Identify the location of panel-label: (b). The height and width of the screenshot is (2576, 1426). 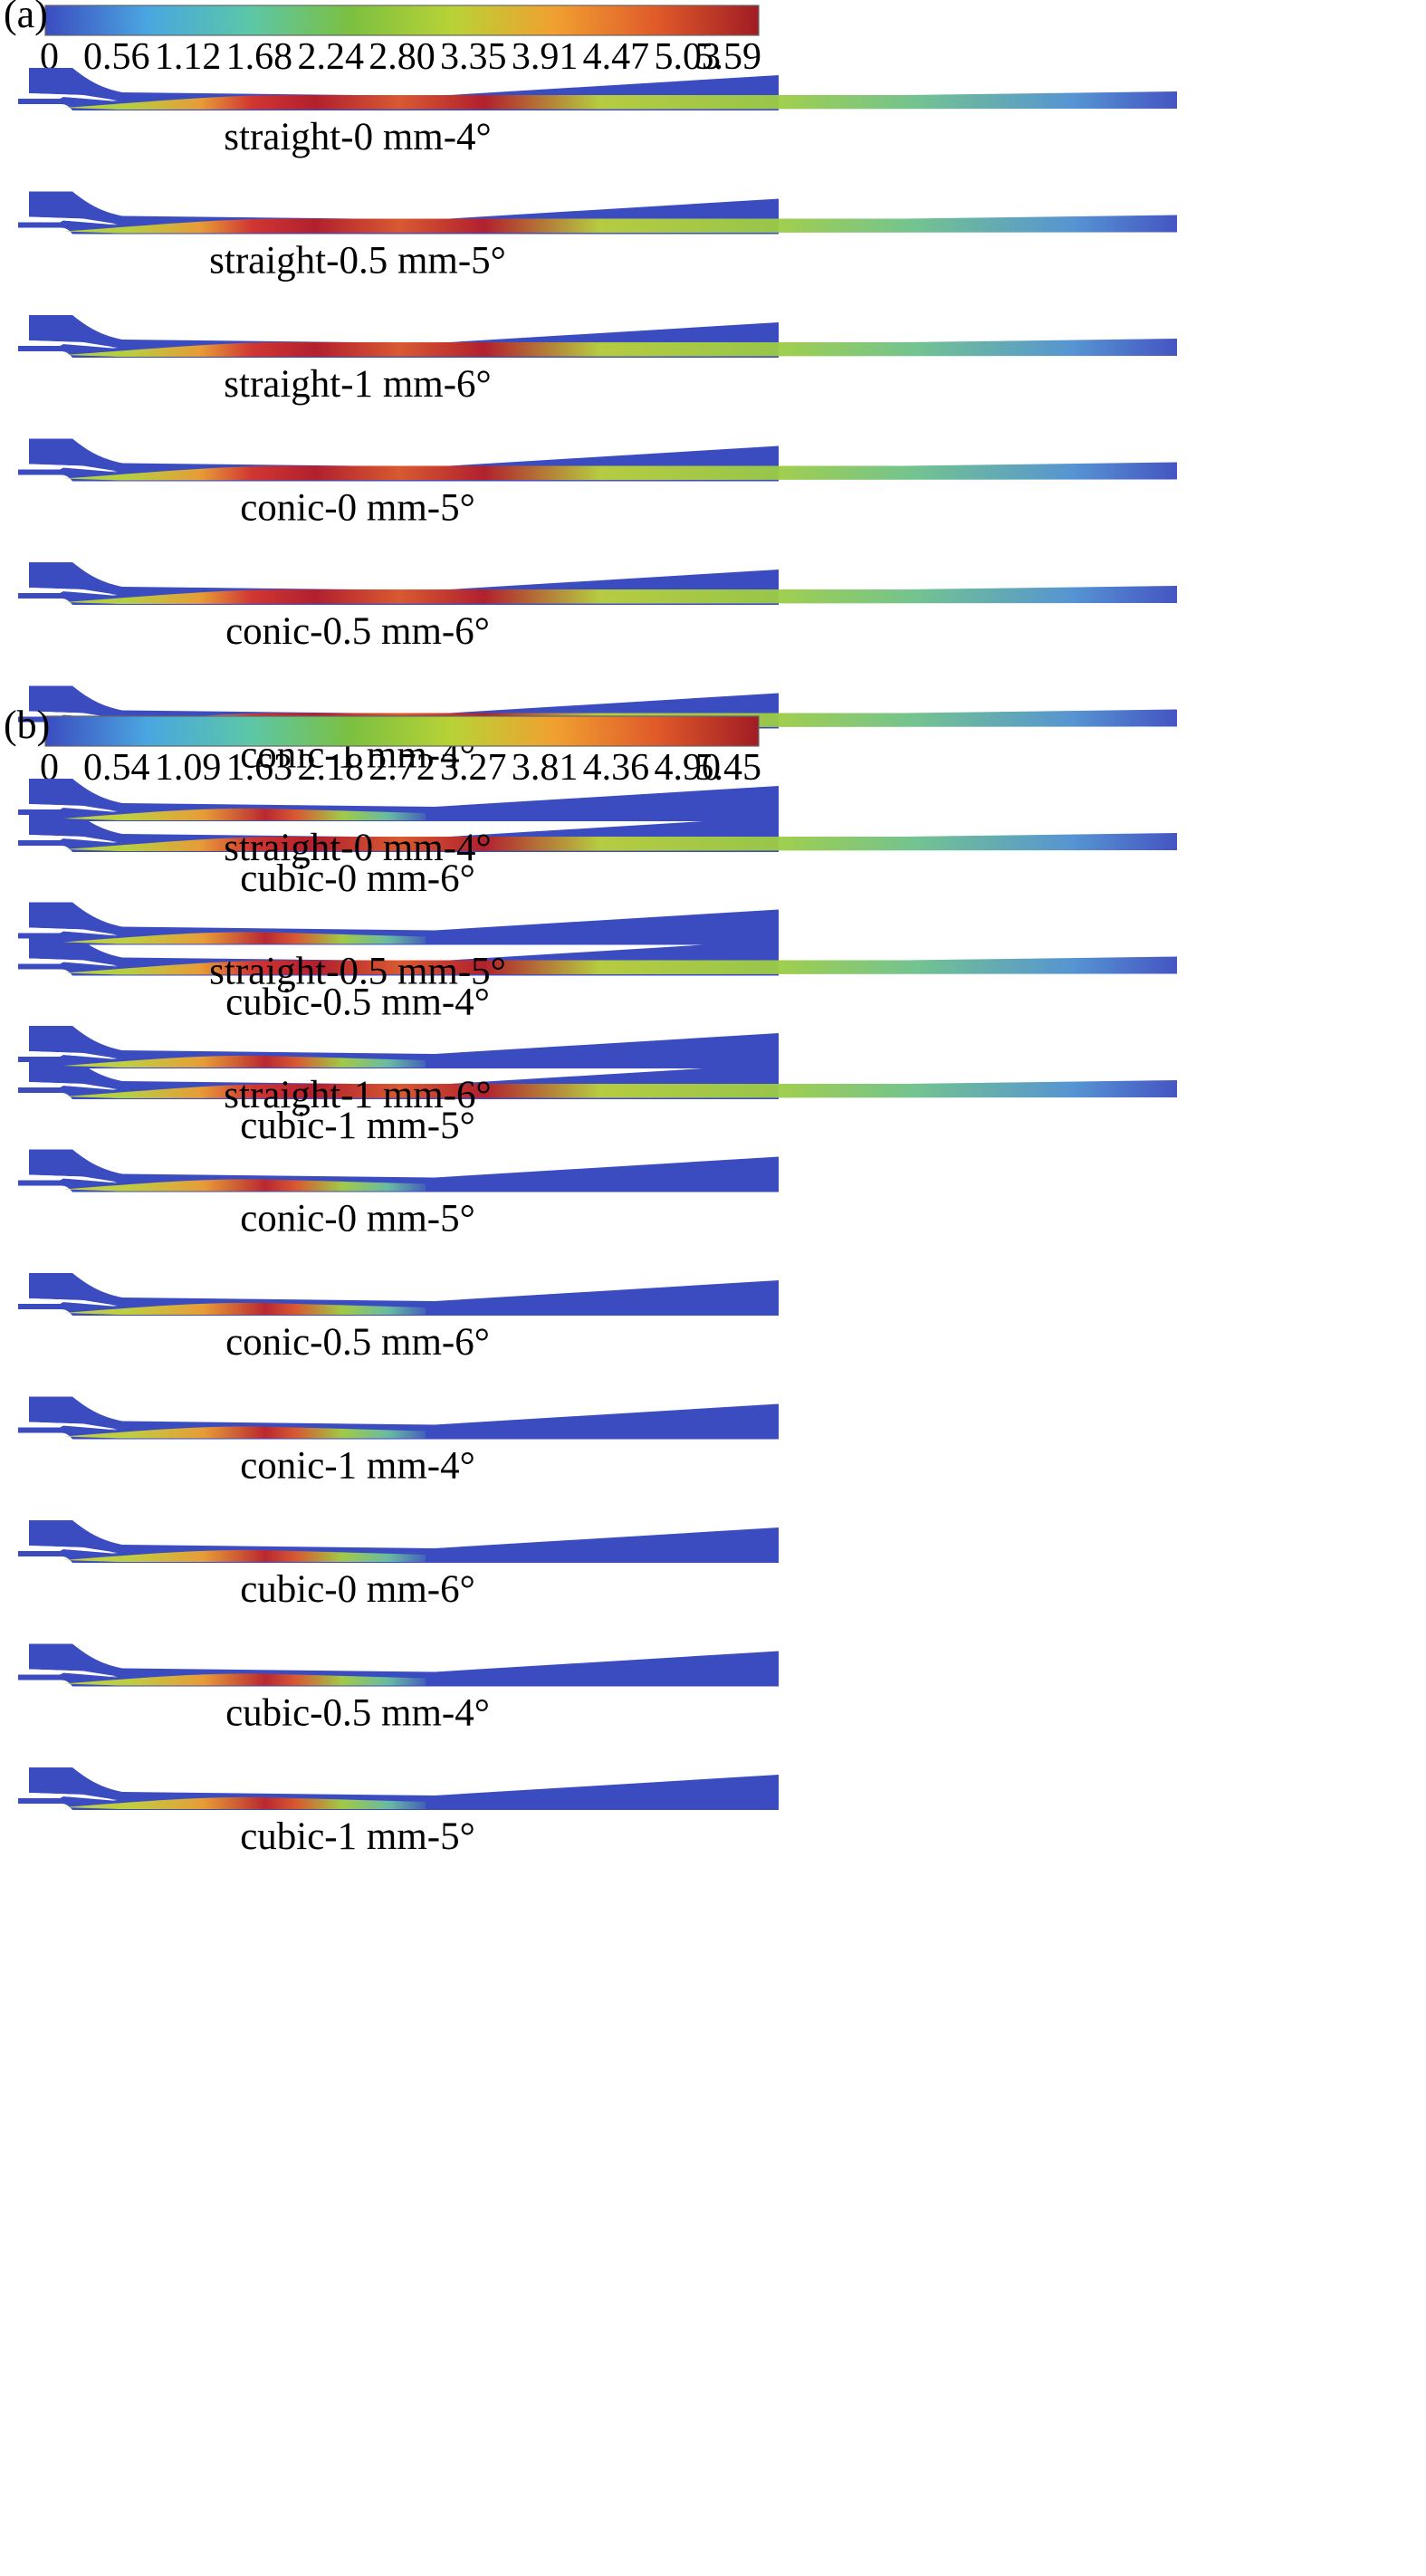
(27, 725).